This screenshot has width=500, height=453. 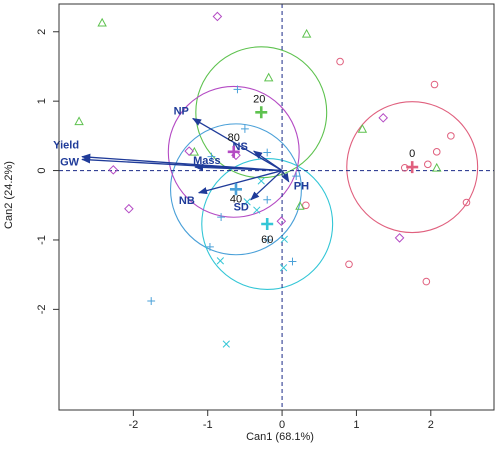 I want to click on x-tick-label: 2, so click(x=431, y=425).